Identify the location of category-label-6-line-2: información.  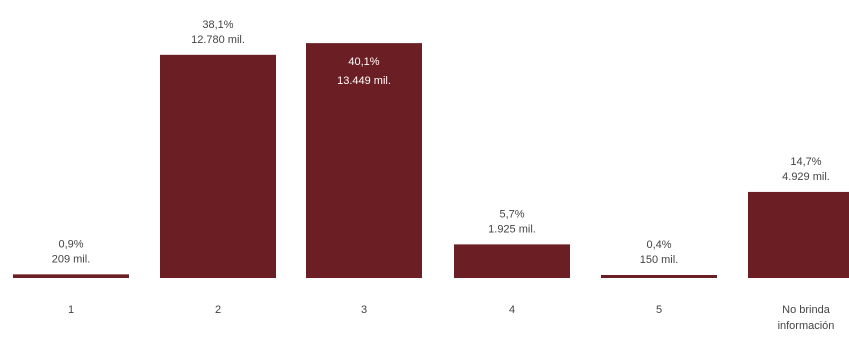
(806, 326).